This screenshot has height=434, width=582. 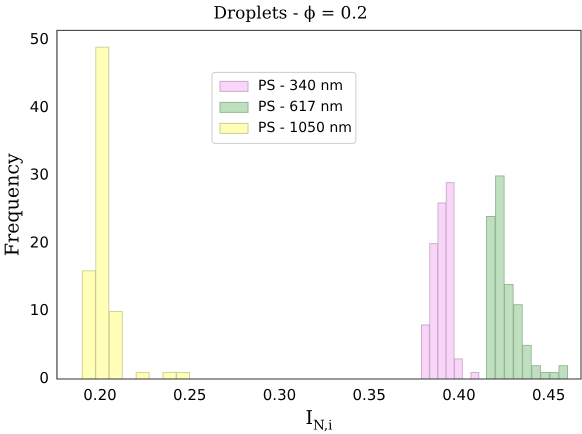 I want to click on y-tick-label: 0, so click(x=44, y=377).